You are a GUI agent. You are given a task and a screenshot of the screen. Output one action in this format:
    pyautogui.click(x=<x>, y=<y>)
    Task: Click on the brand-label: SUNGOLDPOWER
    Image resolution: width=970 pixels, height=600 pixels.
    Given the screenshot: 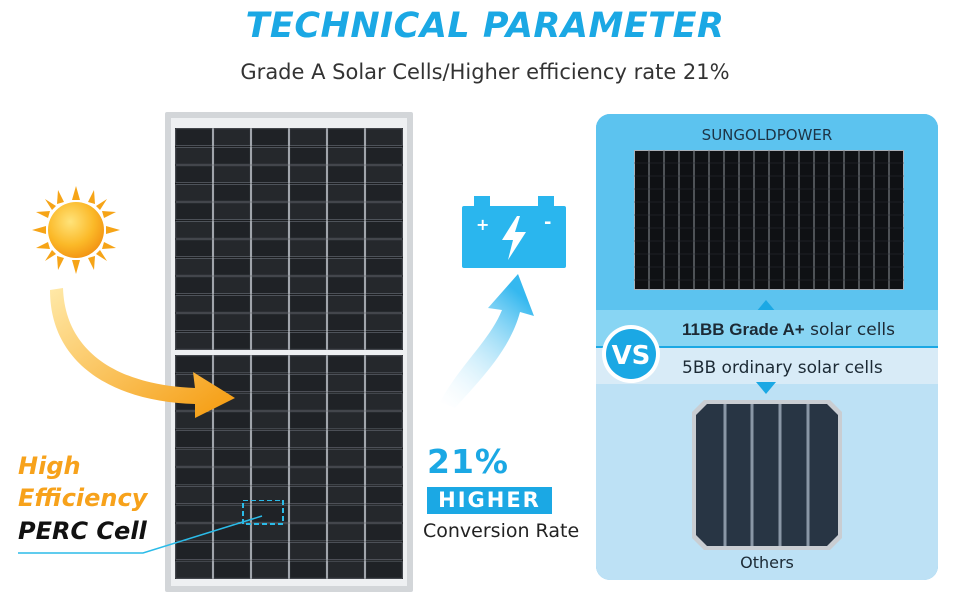 What is the action you would take?
    pyautogui.click(x=767, y=135)
    